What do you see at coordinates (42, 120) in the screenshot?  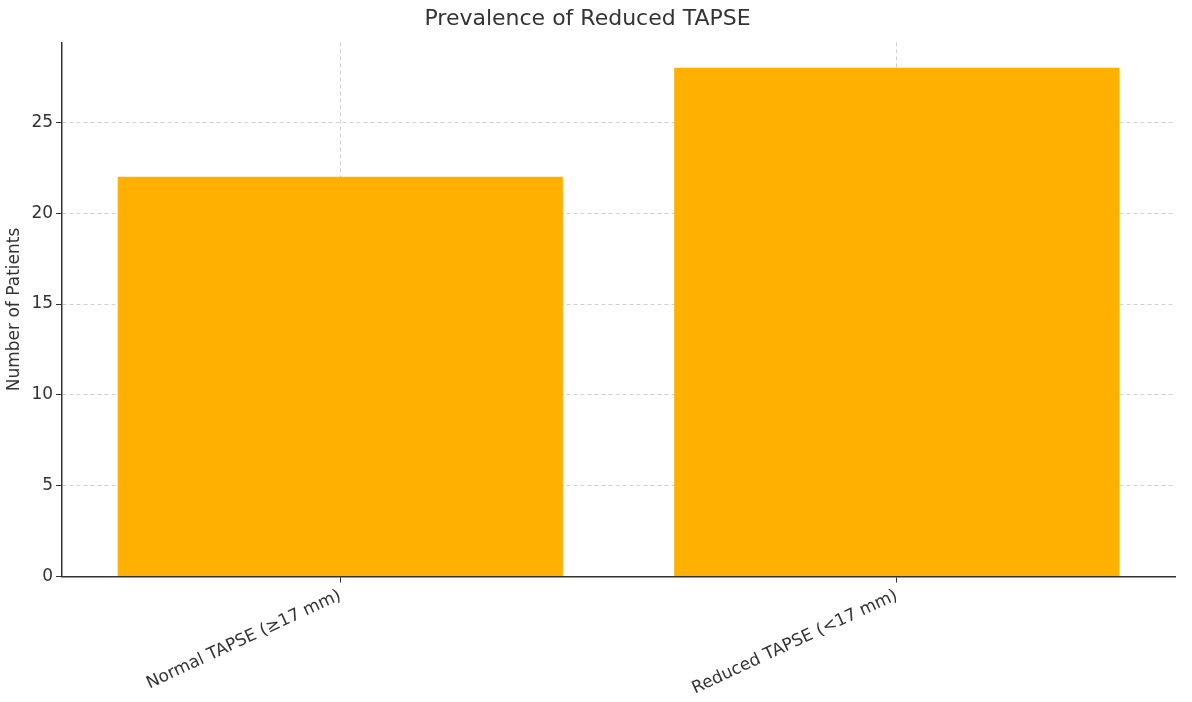 I see `y-tick-label: 25` at bounding box center [42, 120].